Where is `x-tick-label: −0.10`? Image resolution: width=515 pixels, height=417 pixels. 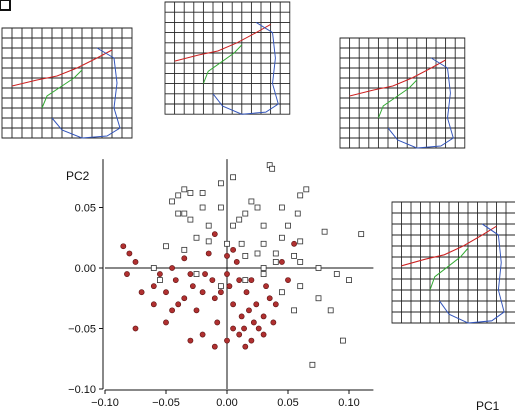 x-tick-label: −0.10 is located at coordinates (105, 403).